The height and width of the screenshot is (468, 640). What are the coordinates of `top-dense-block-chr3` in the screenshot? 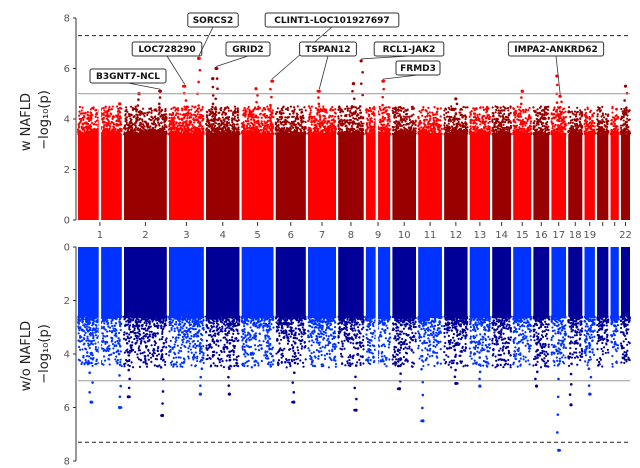 It's located at (186, 177).